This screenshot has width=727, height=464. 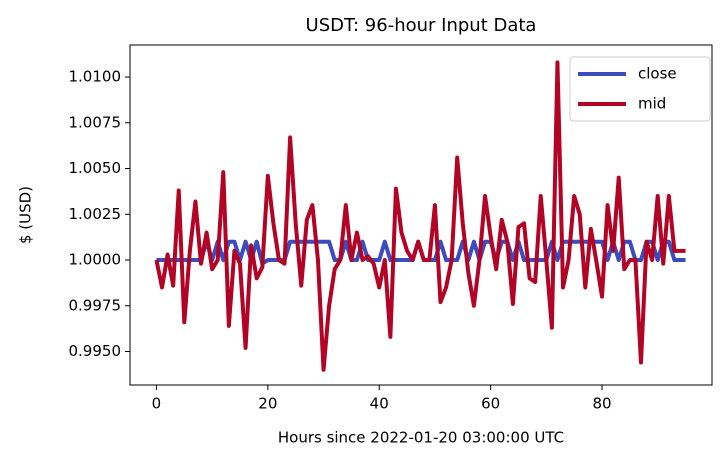 I want to click on y-tick-label: 1.0075, so click(x=95, y=122).